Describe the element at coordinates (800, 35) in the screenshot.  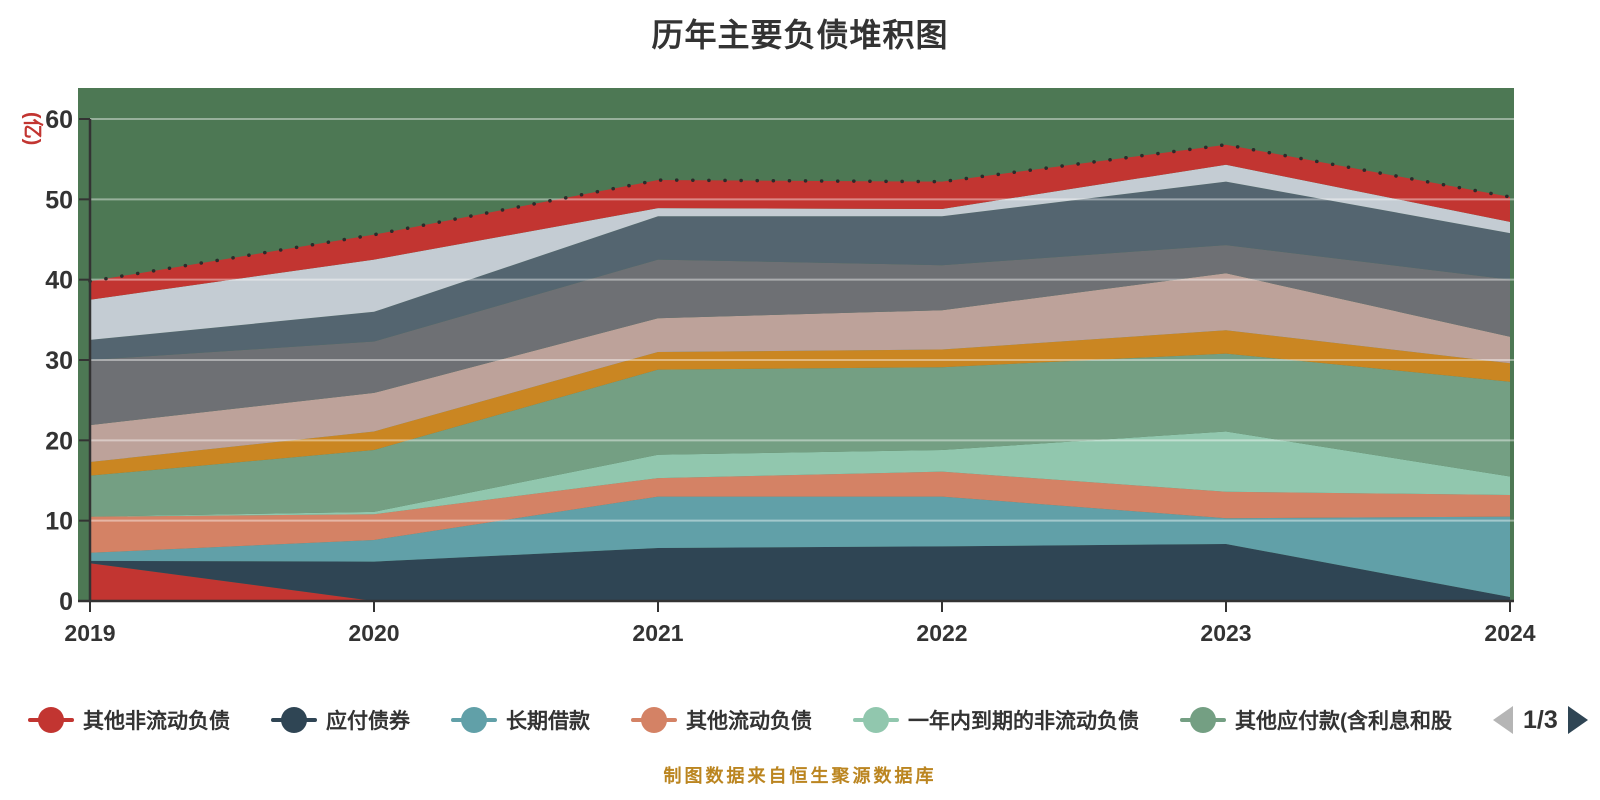
I see `chart-title: 历年主要负债堆积图` at that location.